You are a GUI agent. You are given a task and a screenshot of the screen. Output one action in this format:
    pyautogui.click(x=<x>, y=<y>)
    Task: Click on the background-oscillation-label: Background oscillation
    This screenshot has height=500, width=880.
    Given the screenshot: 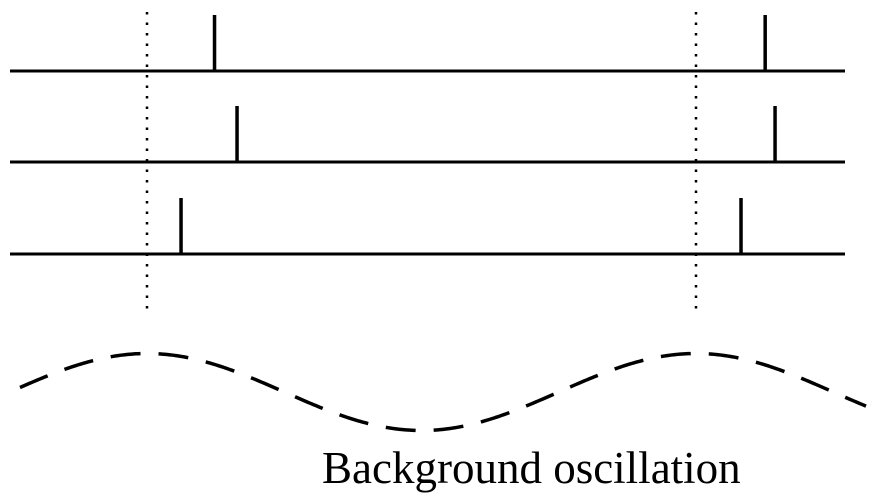 What is the action you would take?
    pyautogui.click(x=531, y=468)
    